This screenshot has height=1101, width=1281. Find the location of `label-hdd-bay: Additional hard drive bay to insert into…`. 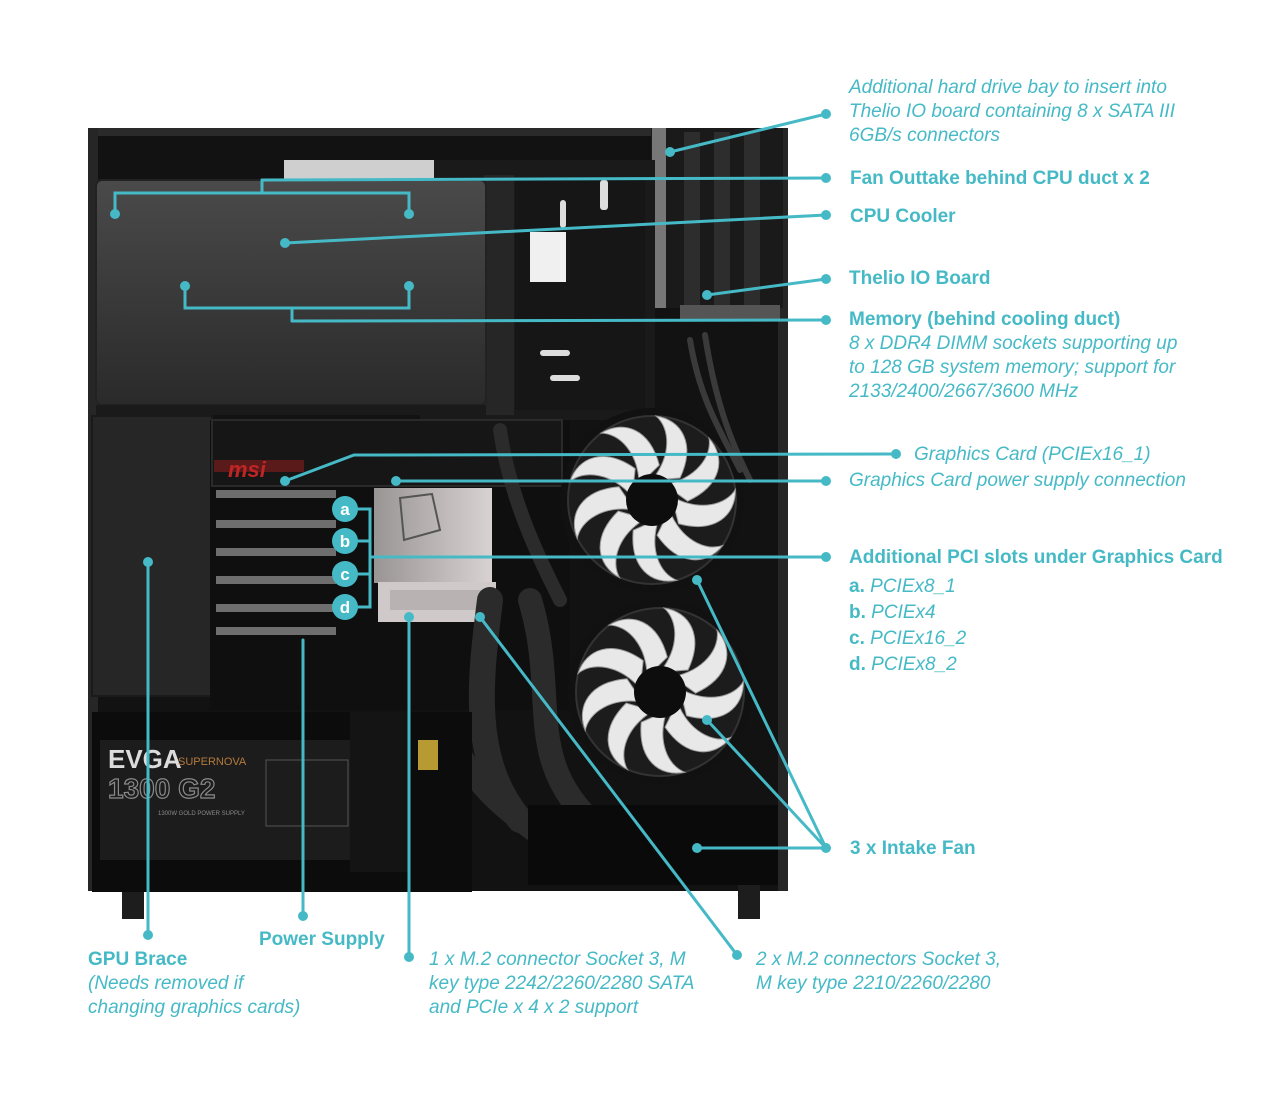

label-hdd-bay: Additional hard drive bay to insert into… is located at coordinates (1012, 111).